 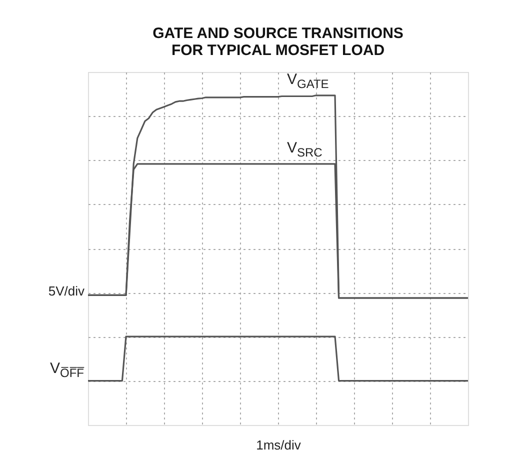 What do you see at coordinates (66, 290) in the screenshot?
I see `y-axis-title: 5V/div` at bounding box center [66, 290].